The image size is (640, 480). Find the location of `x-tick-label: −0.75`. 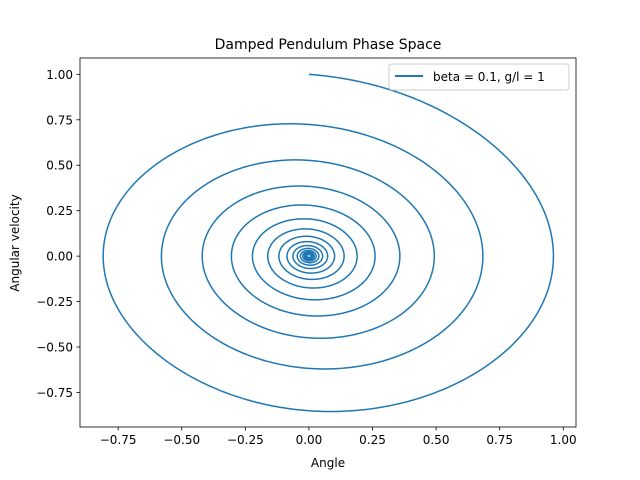

x-tick-label: −0.75 is located at coordinates (118, 440).